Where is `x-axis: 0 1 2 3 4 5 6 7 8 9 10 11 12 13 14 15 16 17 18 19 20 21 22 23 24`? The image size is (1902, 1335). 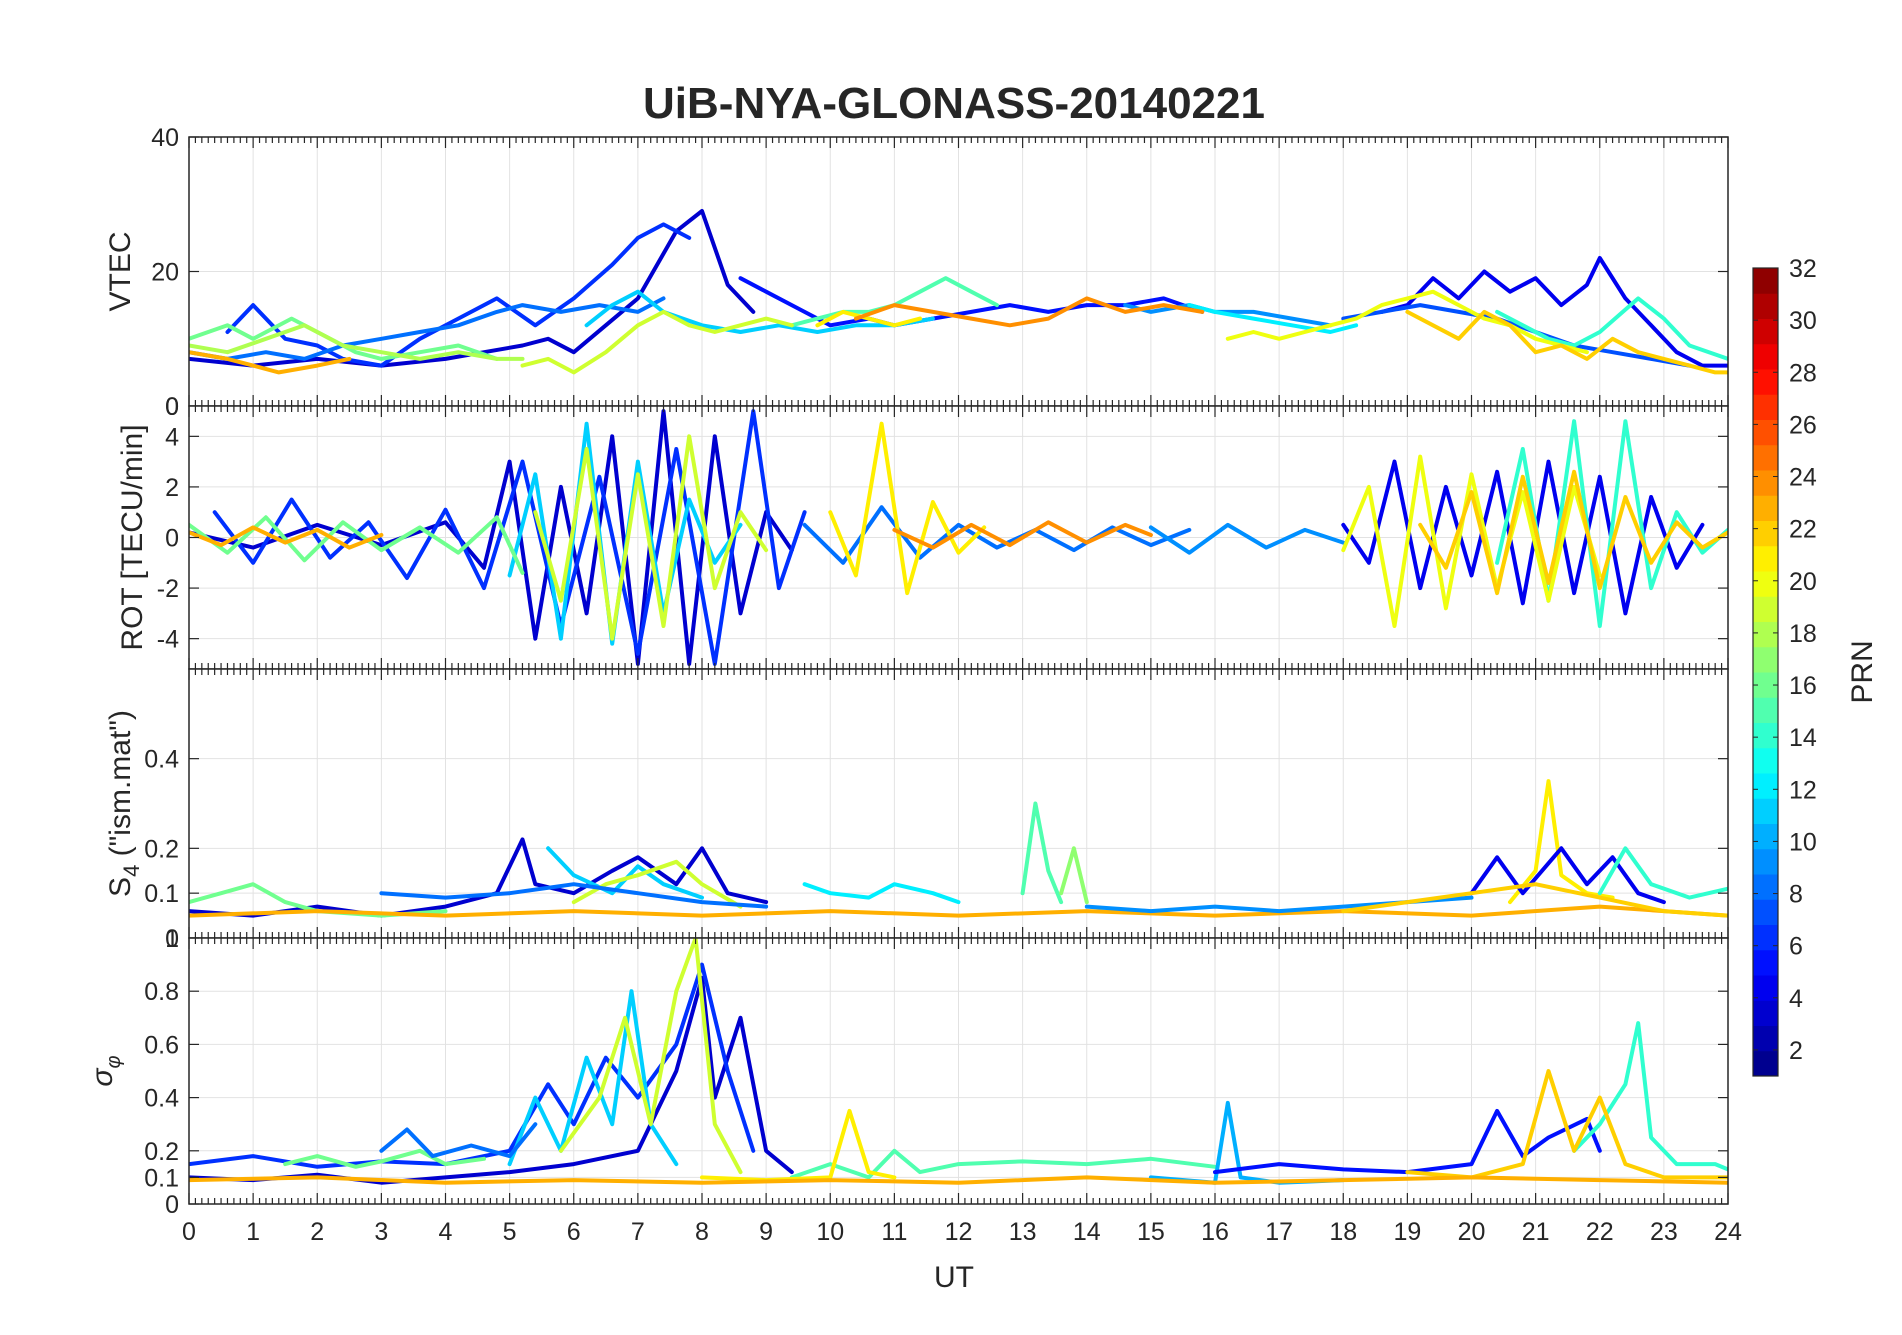 x-axis: 0 1 2 3 4 5 6 7 8 9 10 11 12 13 14 15 16 17 18 19 20 21 22 23 24 is located at coordinates (962, 1232).